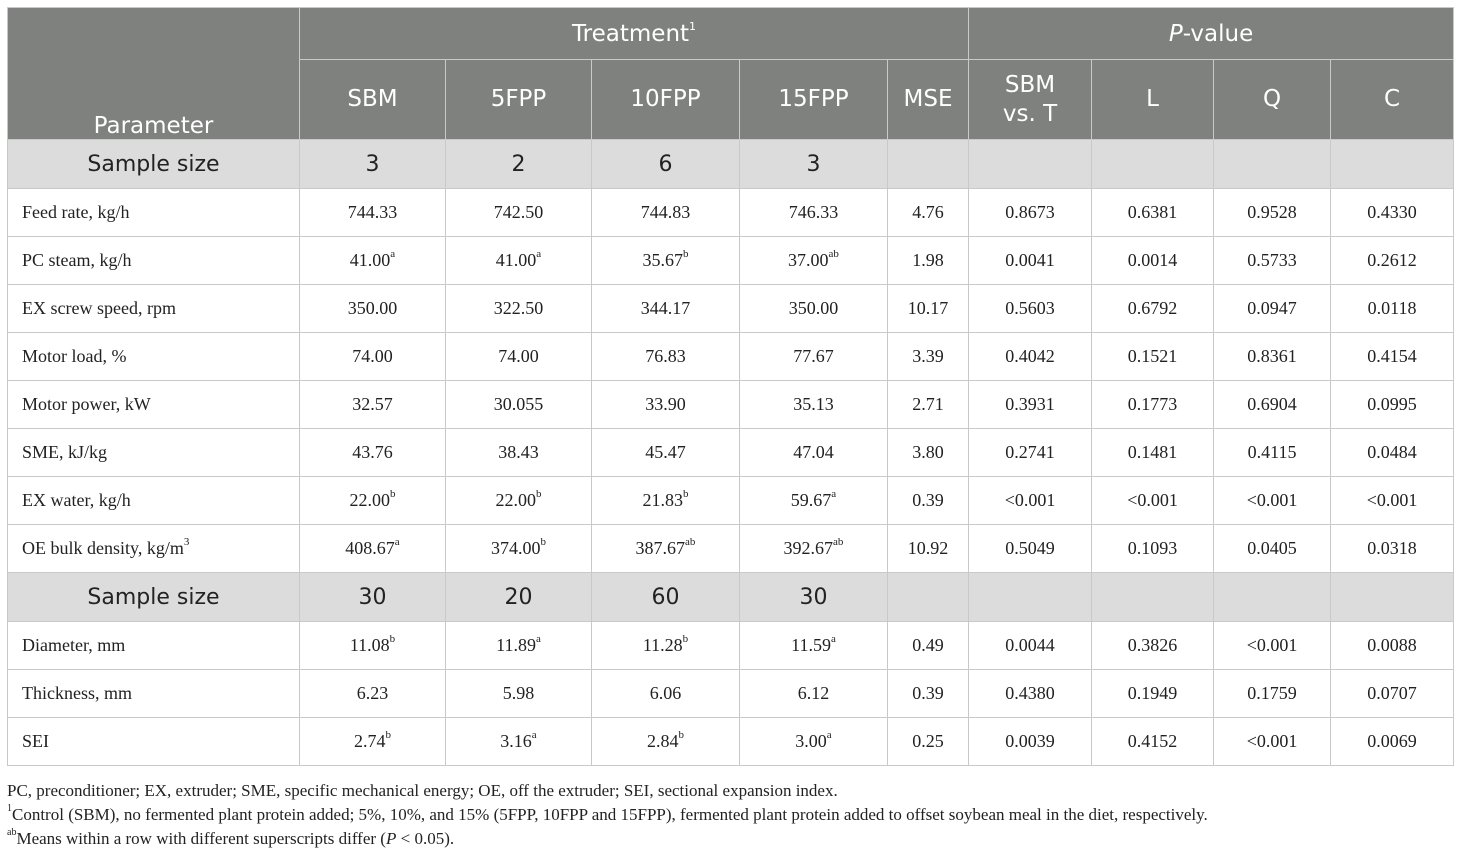 The image size is (1460, 858). What do you see at coordinates (928, 500) in the screenshot?
I see `value-cell: 0.39` at bounding box center [928, 500].